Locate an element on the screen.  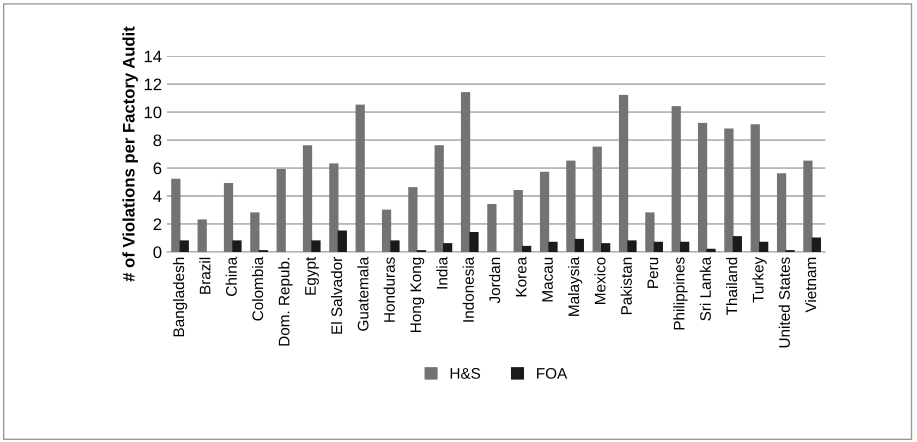
x-tick-label: Korea is located at coordinates (521, 276).